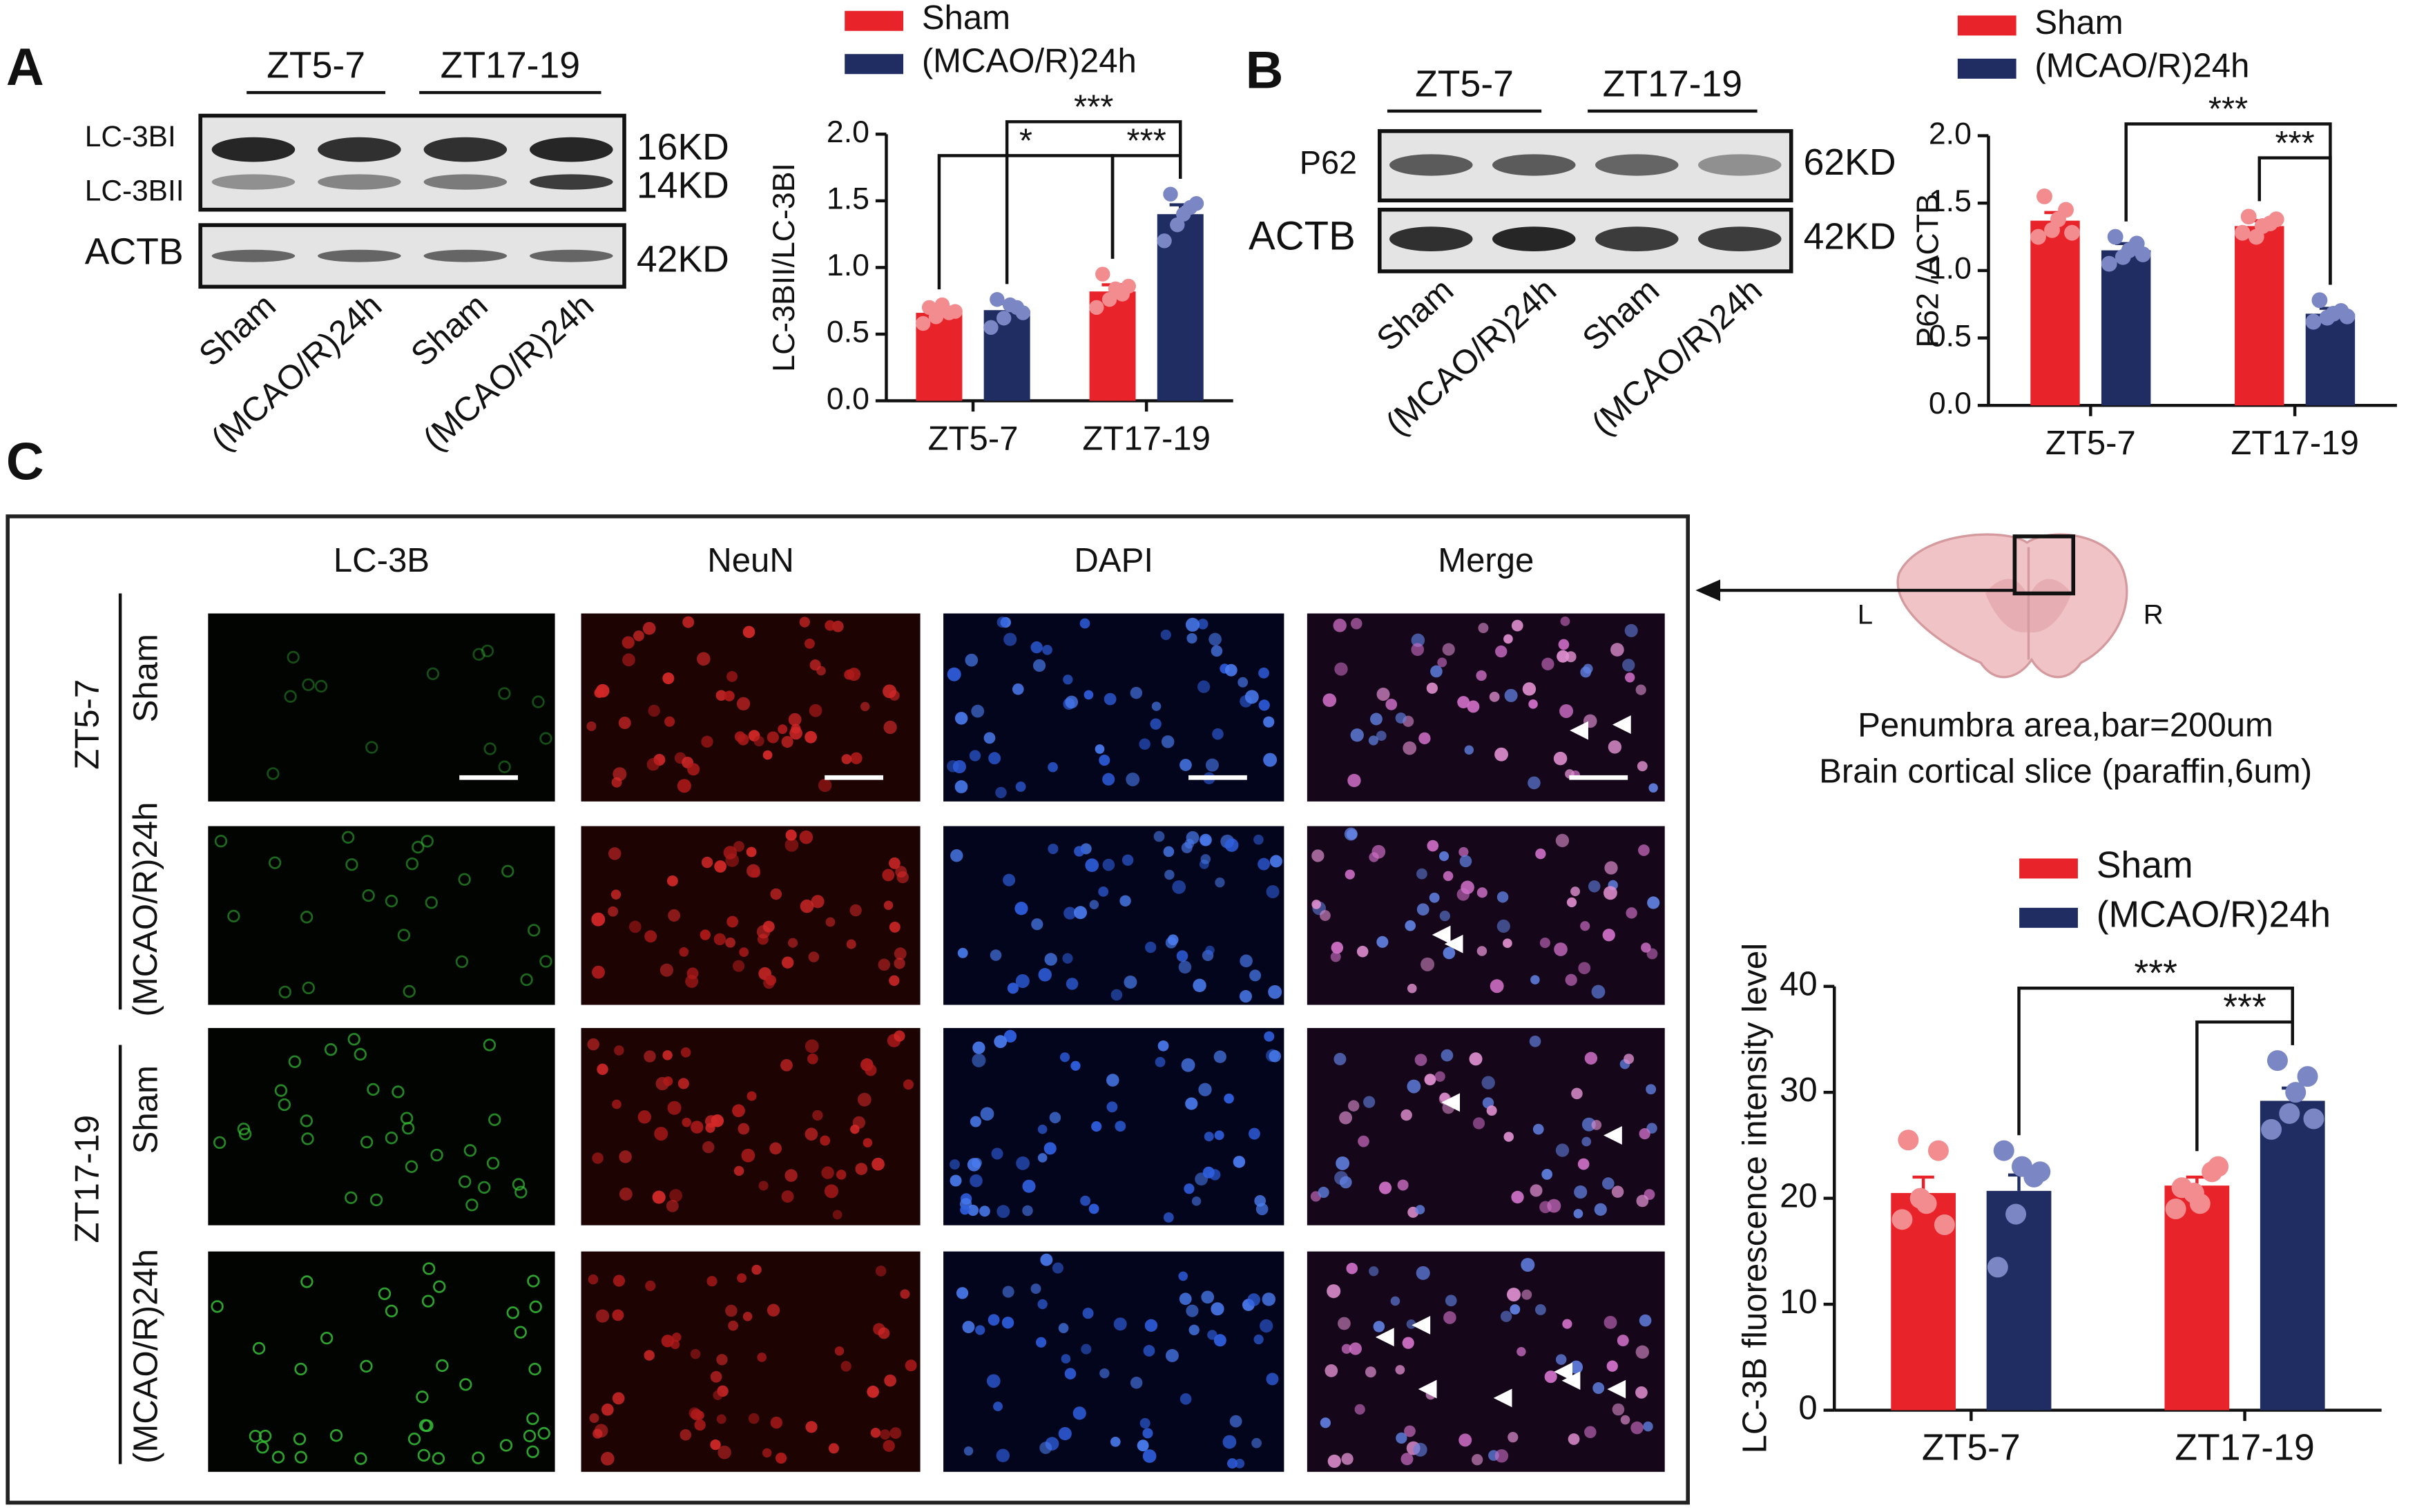  Describe the element at coordinates (875, 20) in the screenshot. I see `legend-swatch` at that location.